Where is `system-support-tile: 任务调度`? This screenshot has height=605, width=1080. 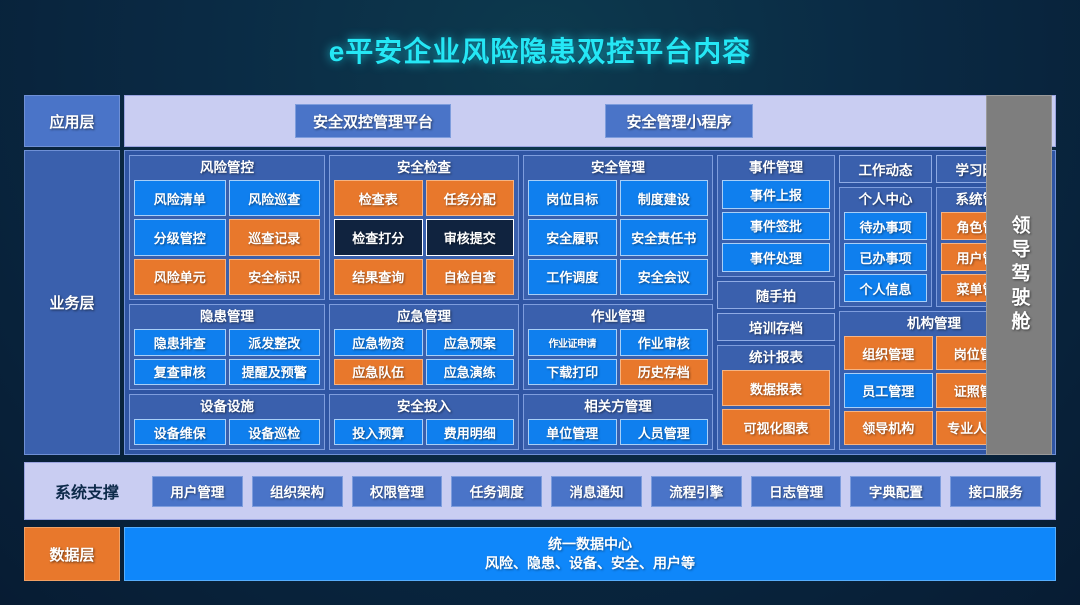
system-support-tile: 任务调度 is located at coordinates (497, 491).